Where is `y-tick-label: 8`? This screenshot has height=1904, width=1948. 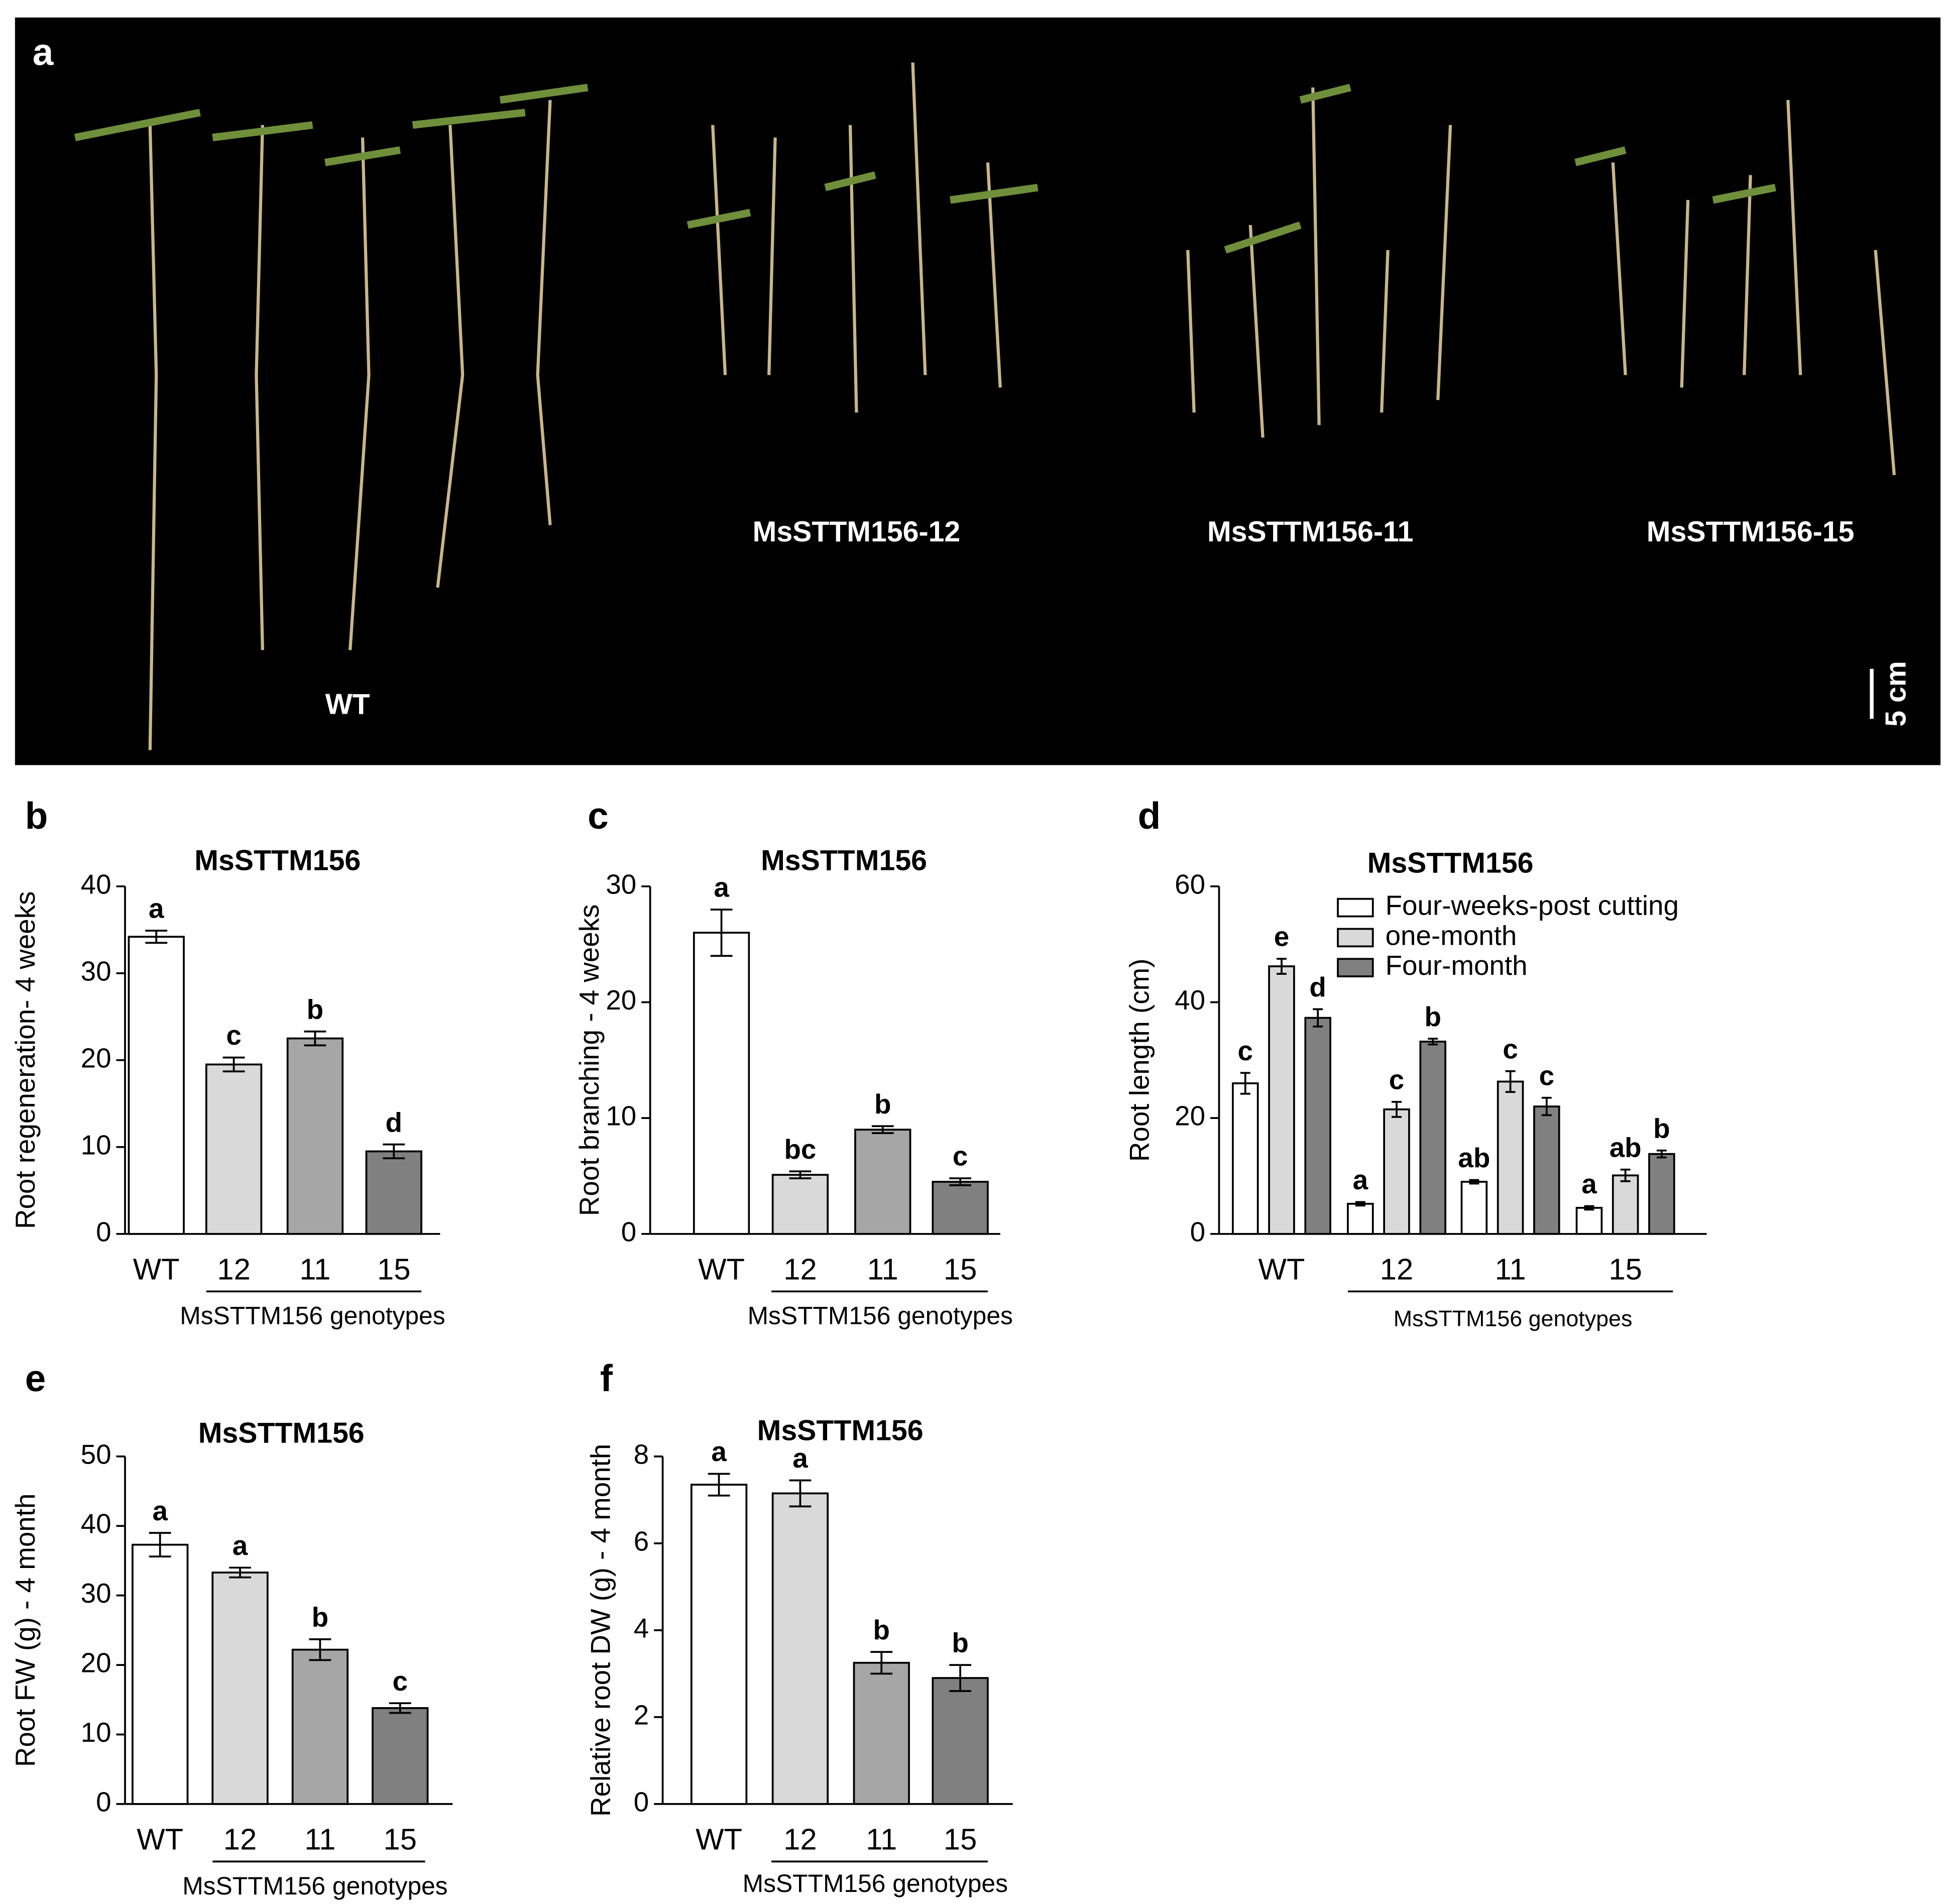
y-tick-label: 8 is located at coordinates (641, 1454).